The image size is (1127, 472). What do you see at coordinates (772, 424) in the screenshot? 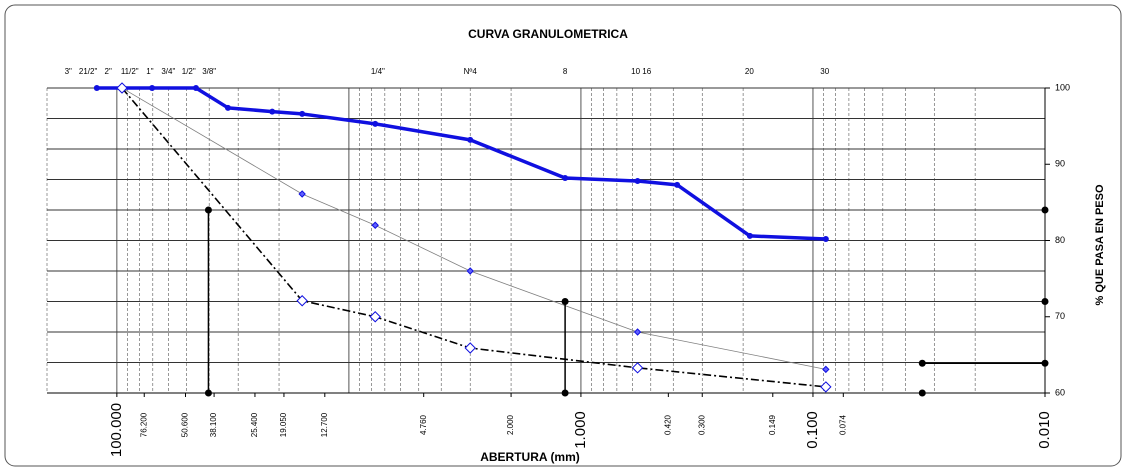
I see `x-tick-label: 0.149` at bounding box center [772, 424].